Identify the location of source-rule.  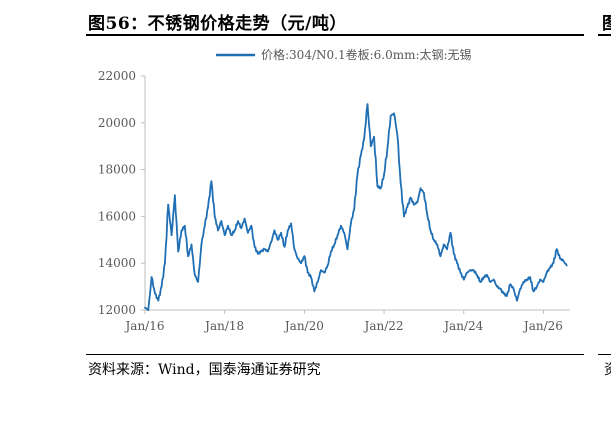
(335, 354).